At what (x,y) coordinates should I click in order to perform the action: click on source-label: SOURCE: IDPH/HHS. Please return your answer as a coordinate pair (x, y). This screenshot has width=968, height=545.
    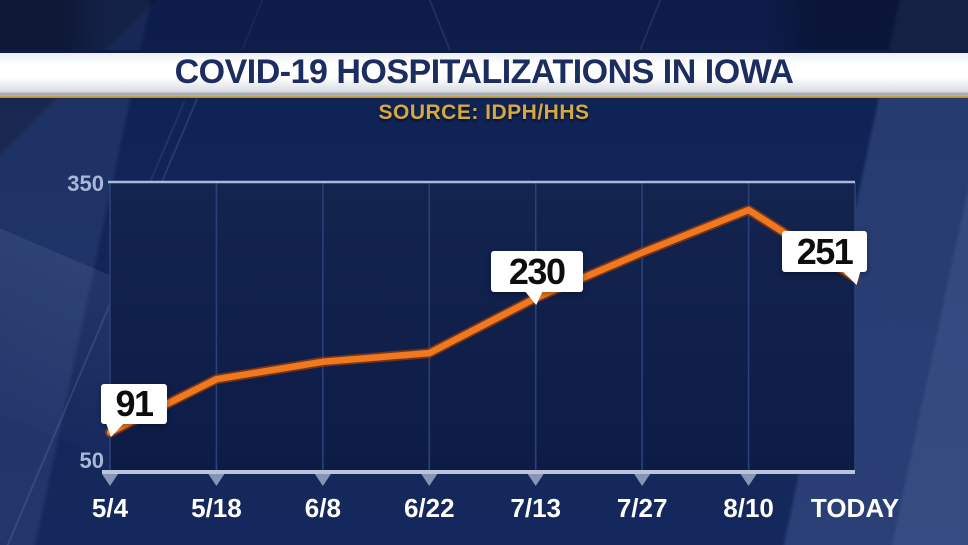
    Looking at the image, I should click on (484, 112).